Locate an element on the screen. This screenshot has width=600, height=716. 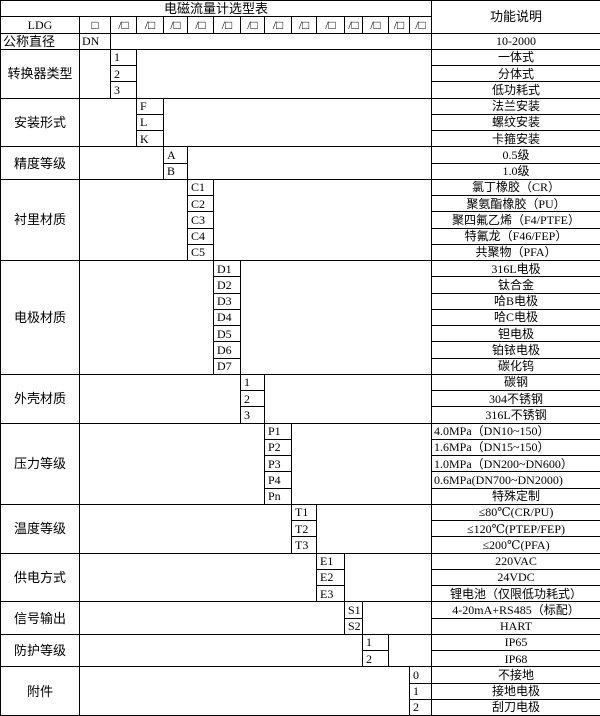
group-label: 供电方式 is located at coordinates (40, 578).